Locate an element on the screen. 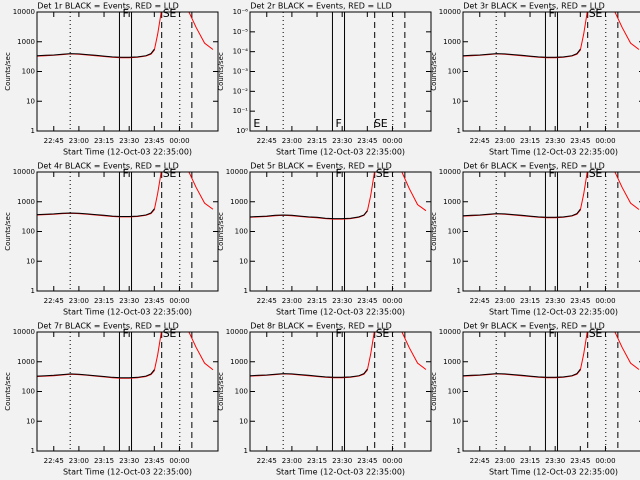 The width and height of the screenshot is (640, 480). y-tick-label: 10⁻³ is located at coordinates (241, 72).